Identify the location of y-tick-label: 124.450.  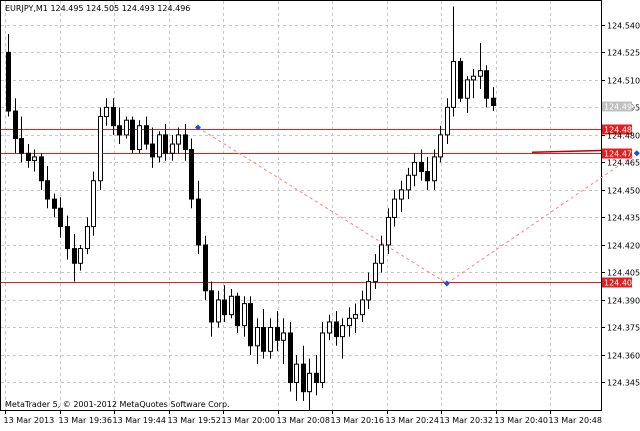
(623, 191).